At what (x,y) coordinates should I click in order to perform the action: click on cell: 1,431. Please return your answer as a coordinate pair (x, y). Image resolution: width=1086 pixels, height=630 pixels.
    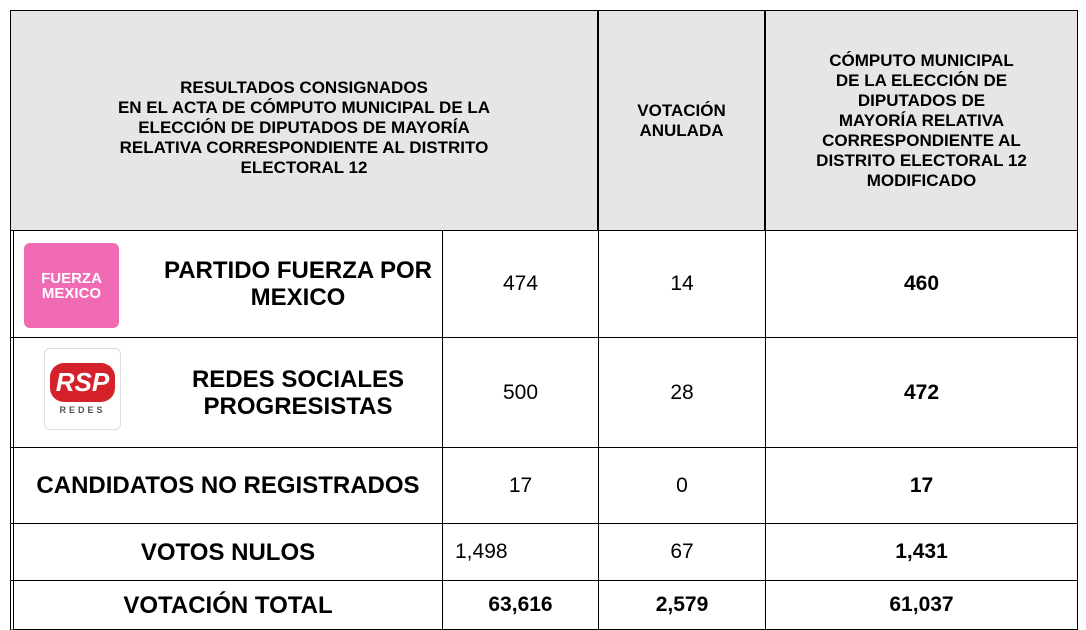
    Looking at the image, I should click on (921, 552).